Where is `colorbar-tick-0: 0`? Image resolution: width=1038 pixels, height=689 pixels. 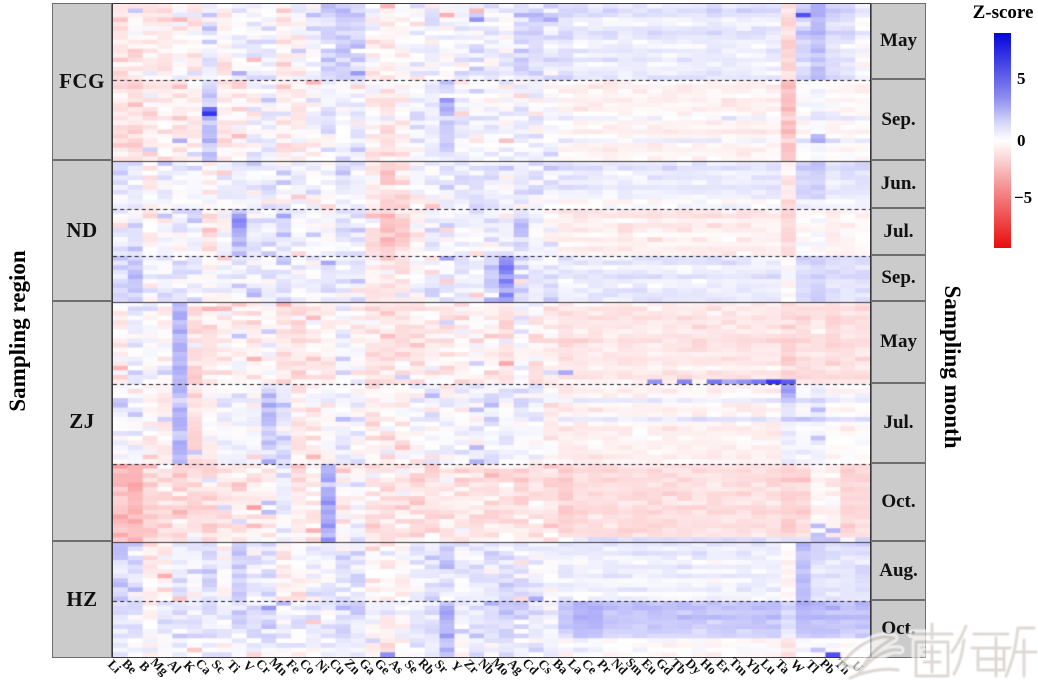
colorbar-tick-0: 0 is located at coordinates (1021, 140).